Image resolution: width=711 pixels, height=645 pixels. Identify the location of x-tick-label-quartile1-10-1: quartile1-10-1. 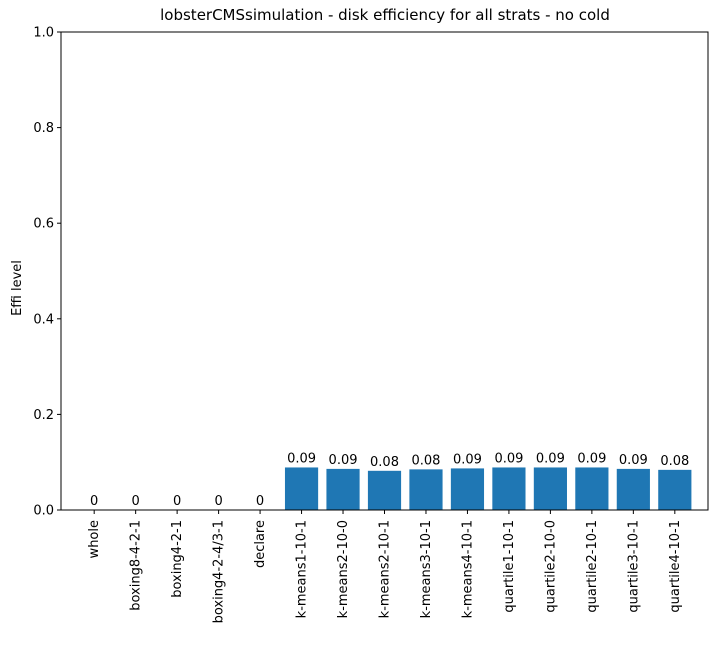
(509, 566).